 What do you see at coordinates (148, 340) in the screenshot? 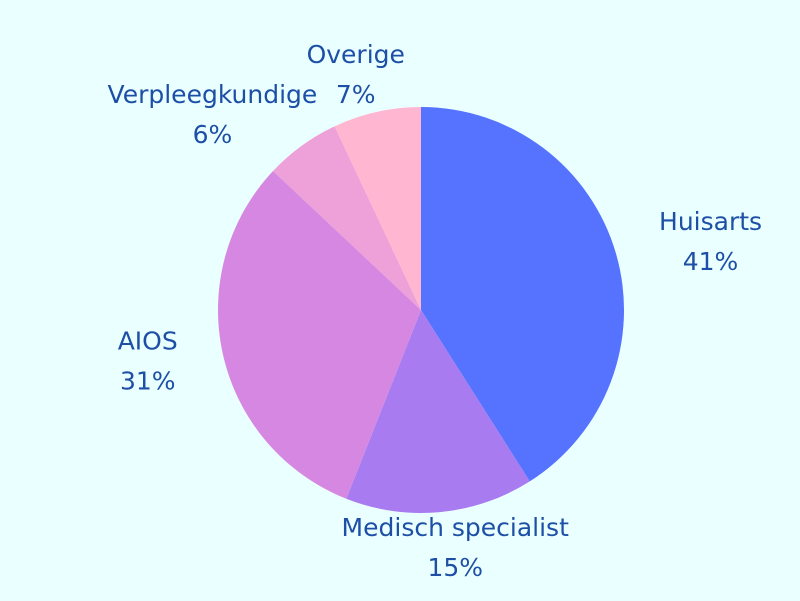
I see `slice-label: AIOS` at bounding box center [148, 340].